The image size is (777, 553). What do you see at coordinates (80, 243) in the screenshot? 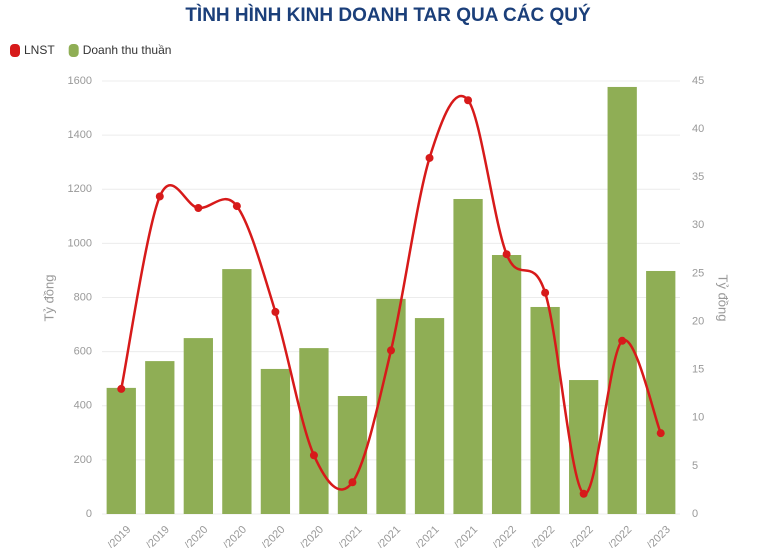
I see `y-tick-label: 1000` at bounding box center [80, 243].